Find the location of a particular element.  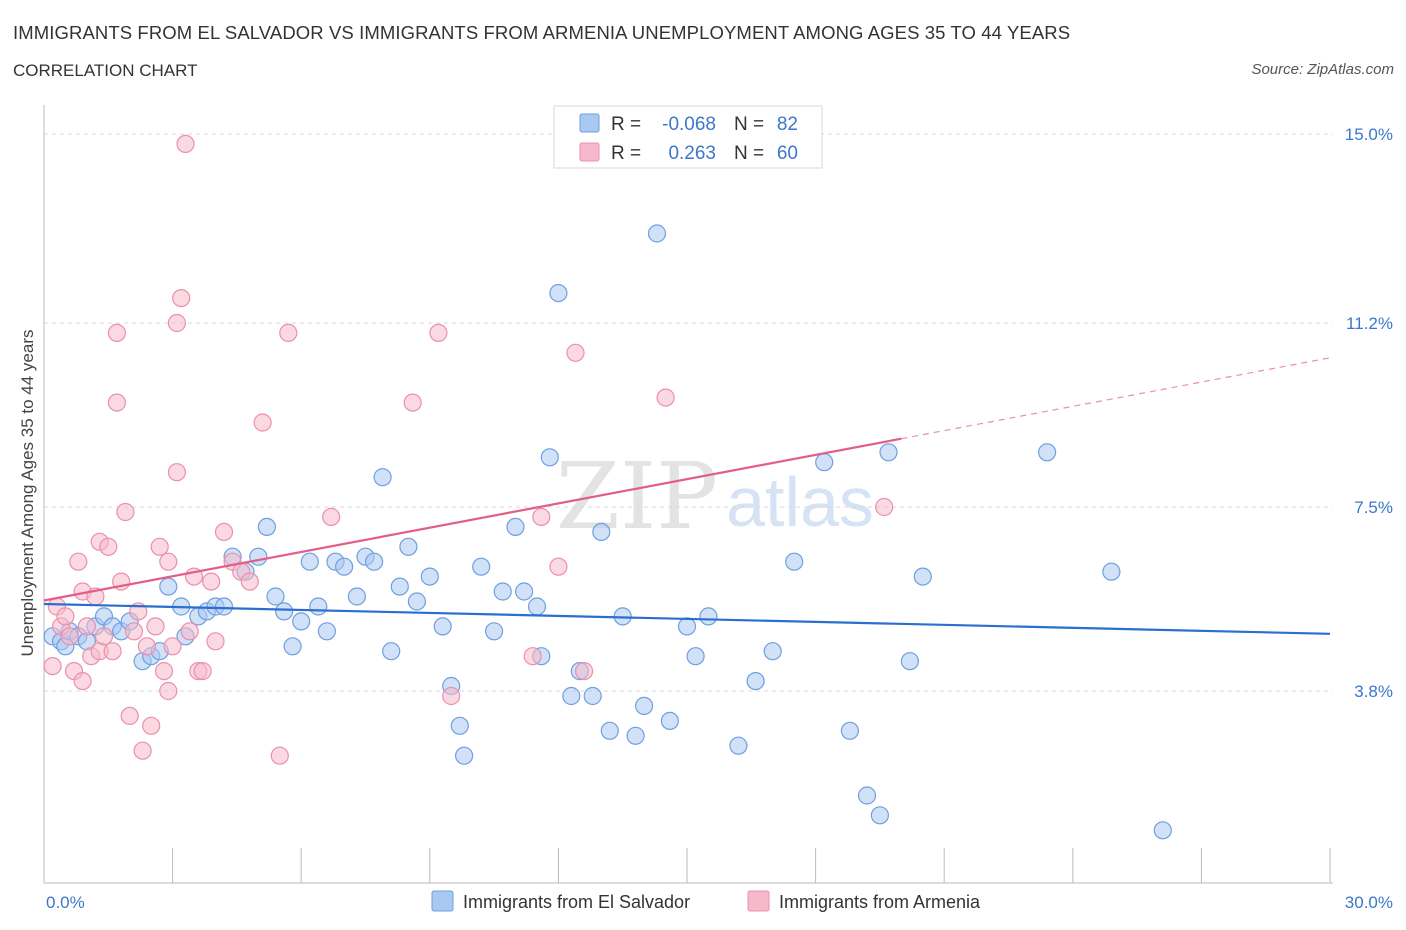

armenia-trendline is located at coordinates (472, 519).